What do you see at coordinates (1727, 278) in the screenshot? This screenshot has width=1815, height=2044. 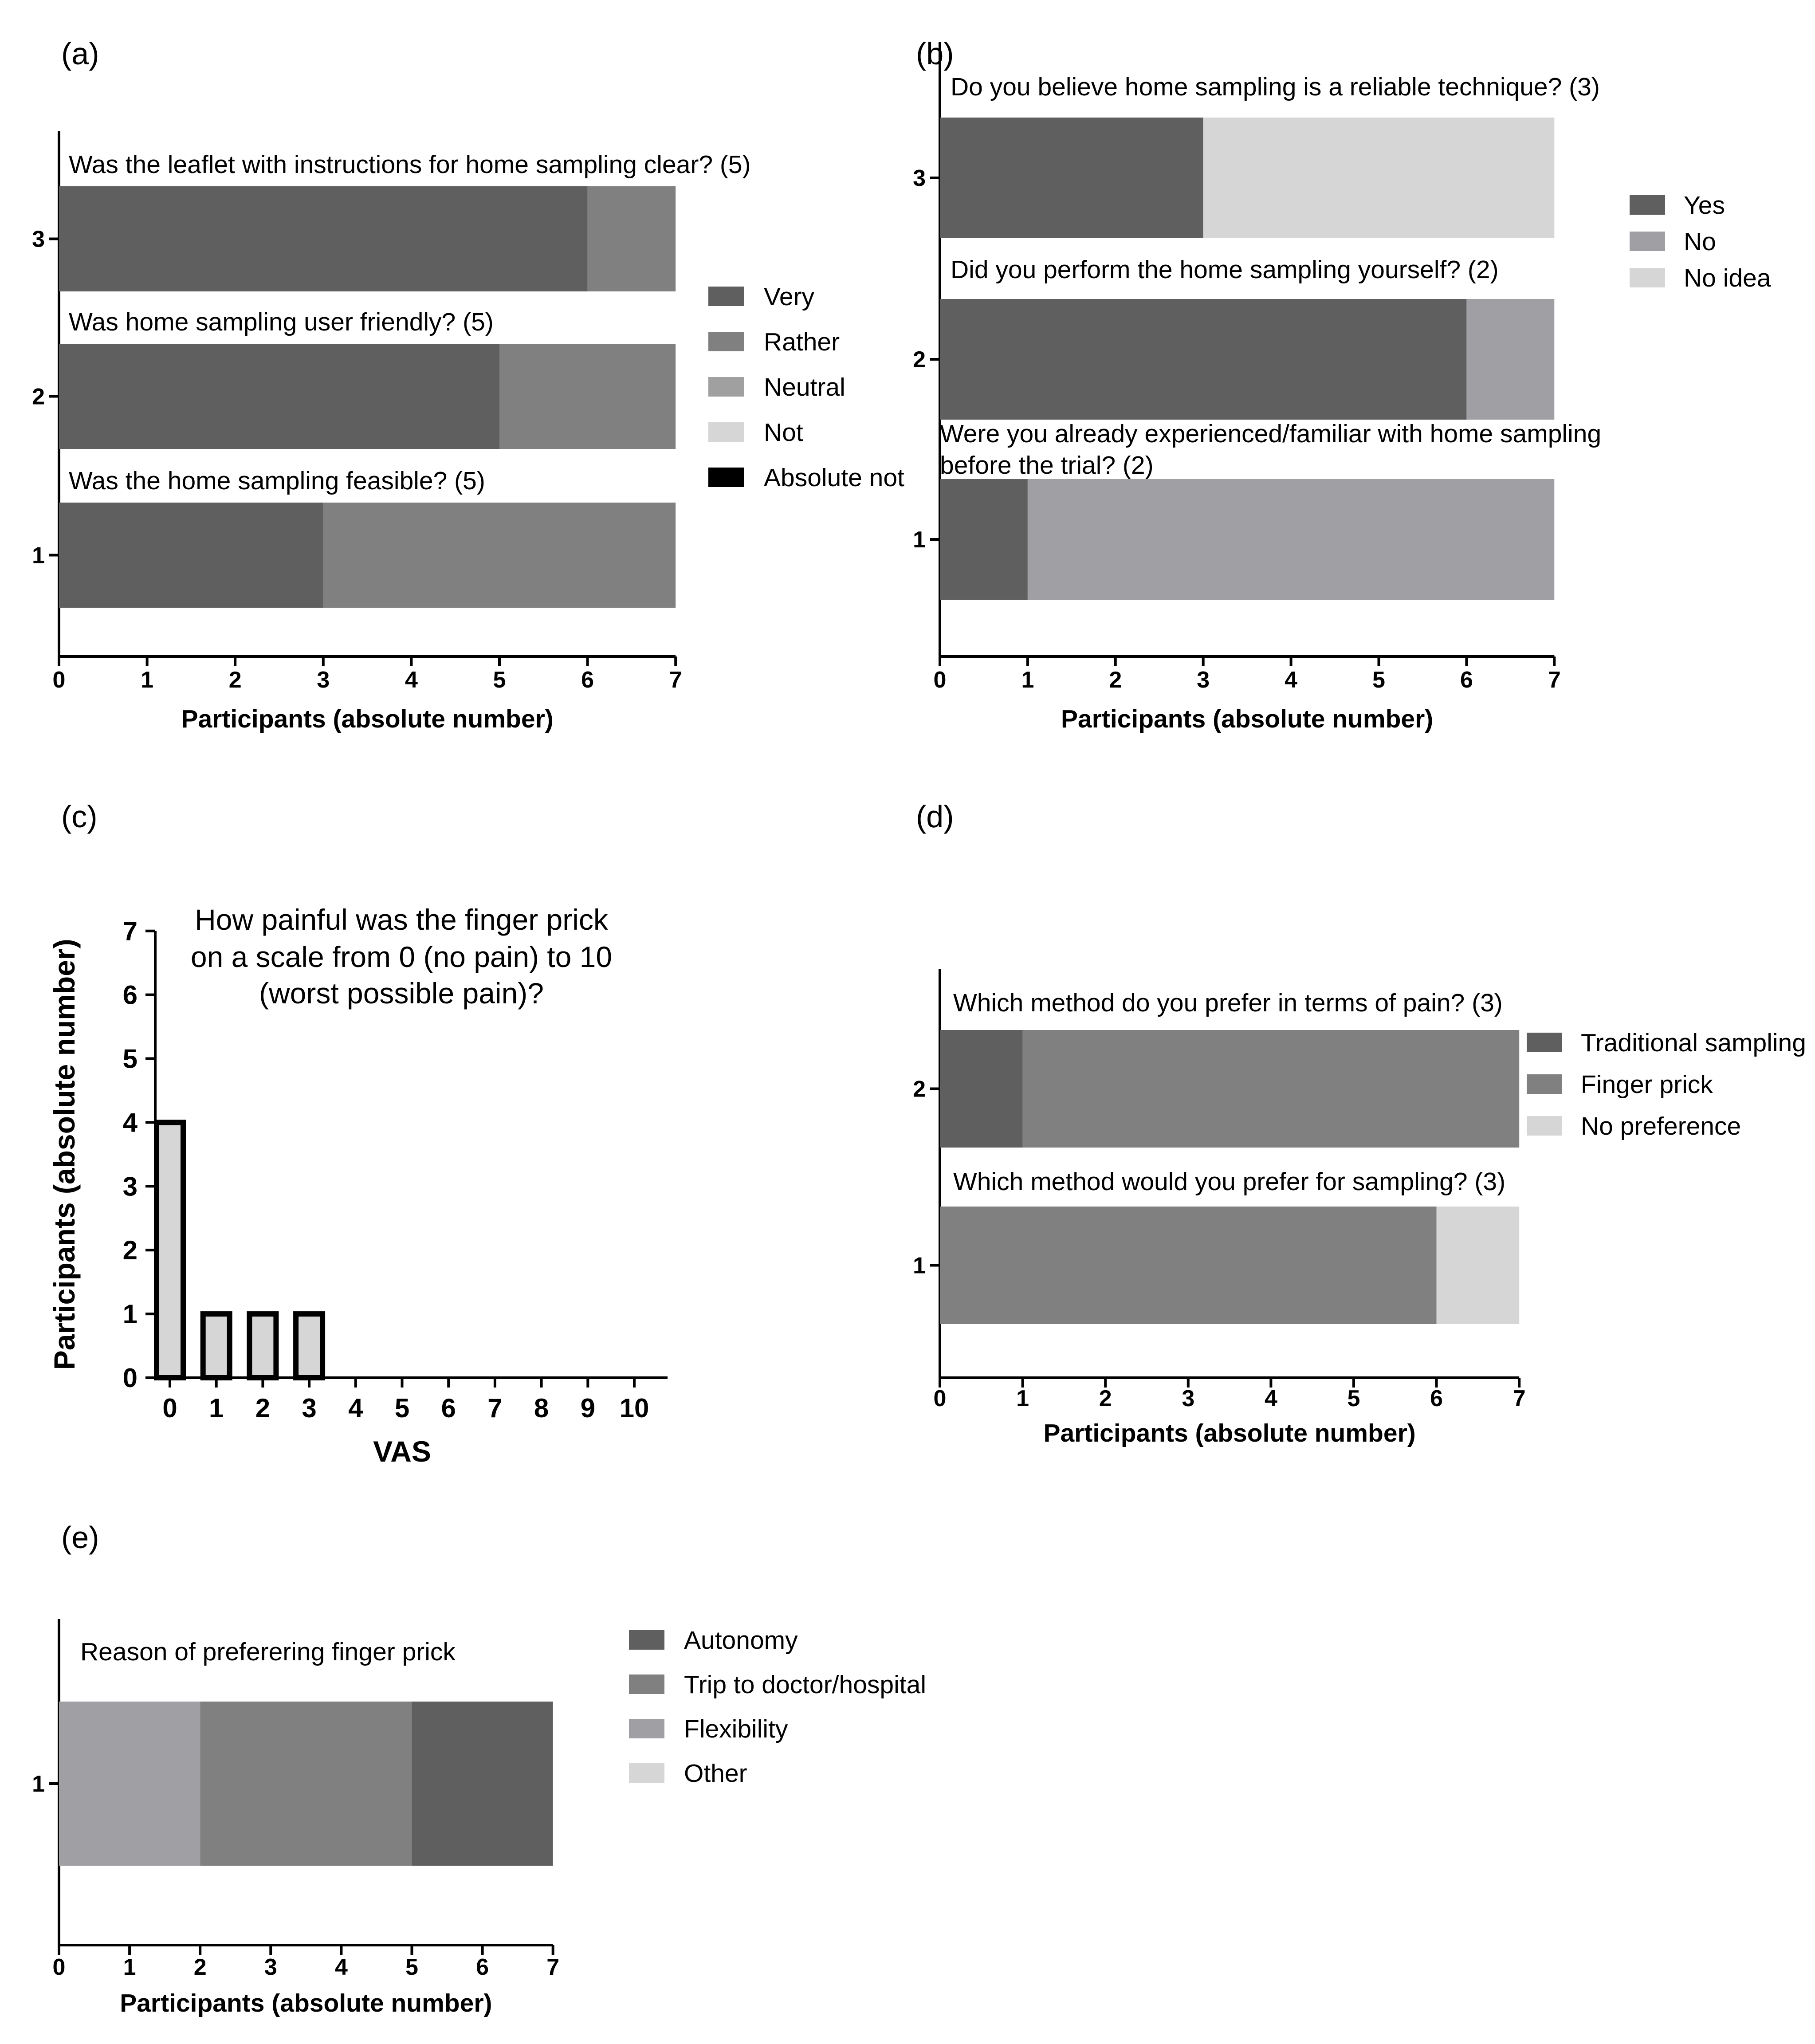 I see `legend-label: No idea` at bounding box center [1727, 278].